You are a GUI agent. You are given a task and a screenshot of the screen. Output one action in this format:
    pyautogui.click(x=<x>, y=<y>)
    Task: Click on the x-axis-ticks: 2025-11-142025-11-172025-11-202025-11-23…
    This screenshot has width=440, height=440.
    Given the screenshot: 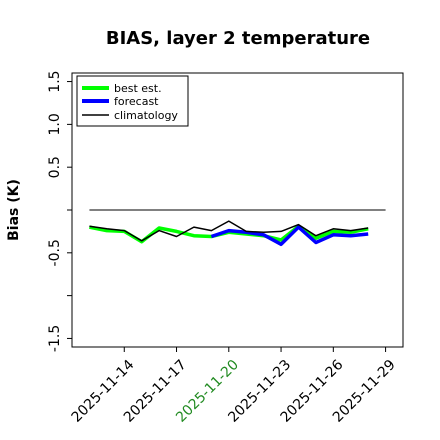 What is the action you would take?
    pyautogui.click(x=234, y=386)
    